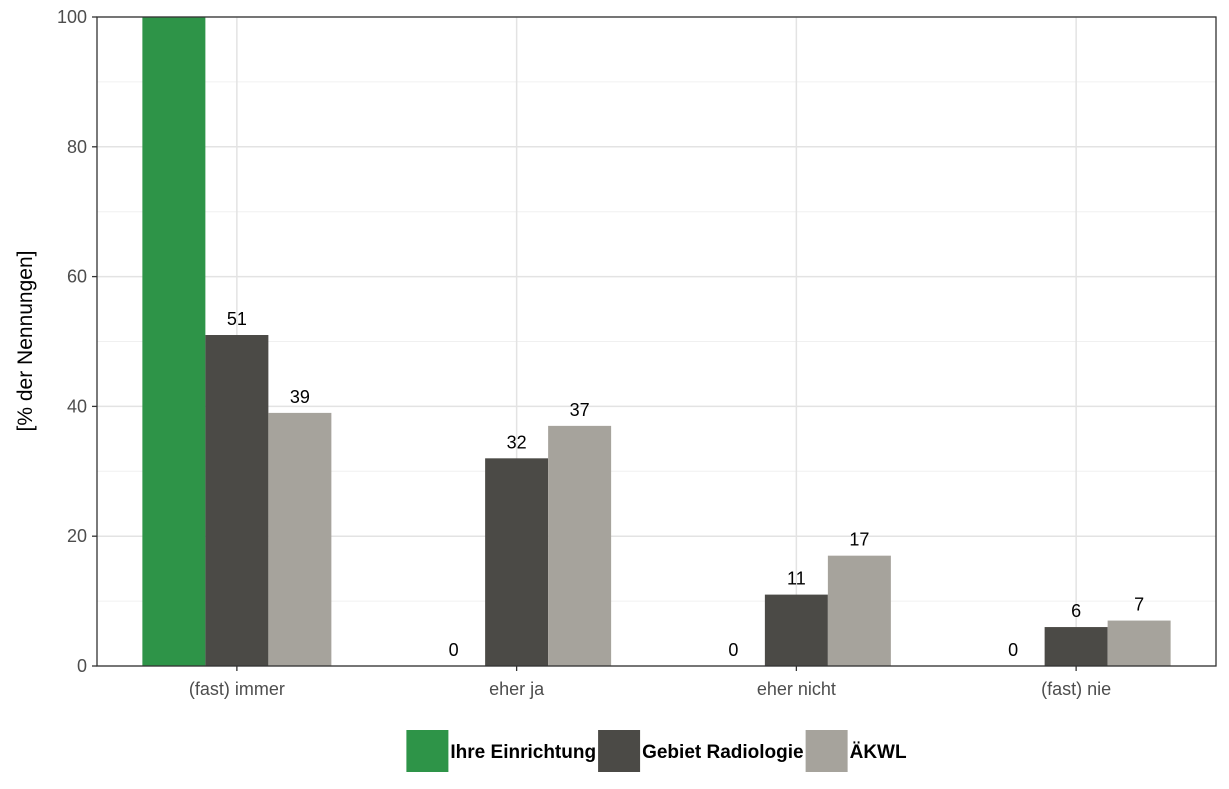  Describe the element at coordinates (77, 536) in the screenshot. I see `y-tick-label: 20` at that location.